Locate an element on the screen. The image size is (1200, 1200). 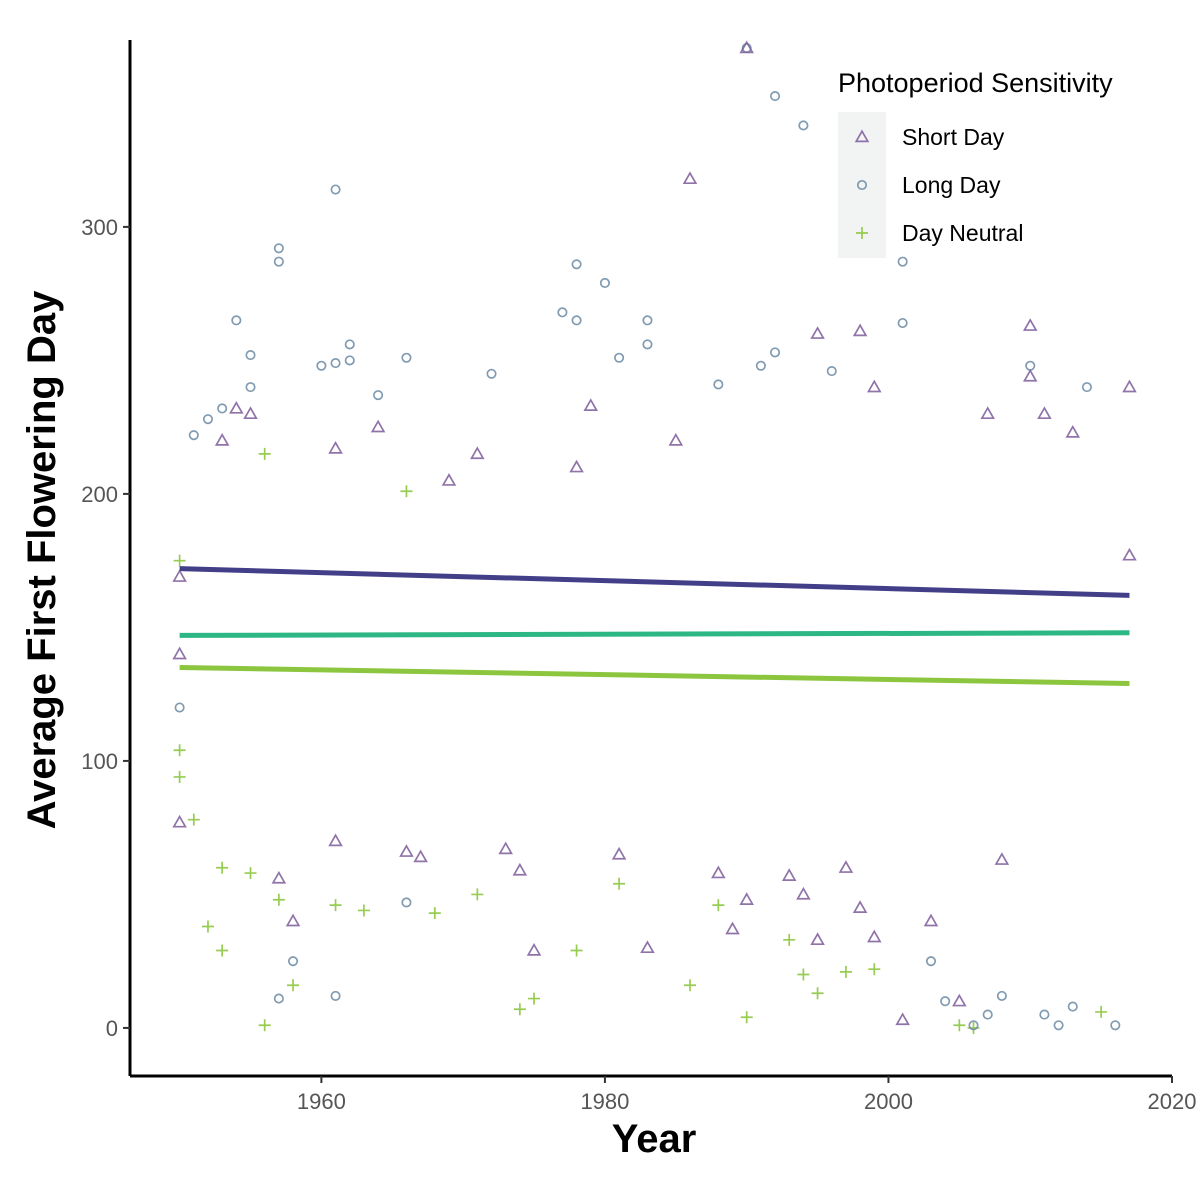
y-tick-label: 200 is located at coordinates (99, 494).